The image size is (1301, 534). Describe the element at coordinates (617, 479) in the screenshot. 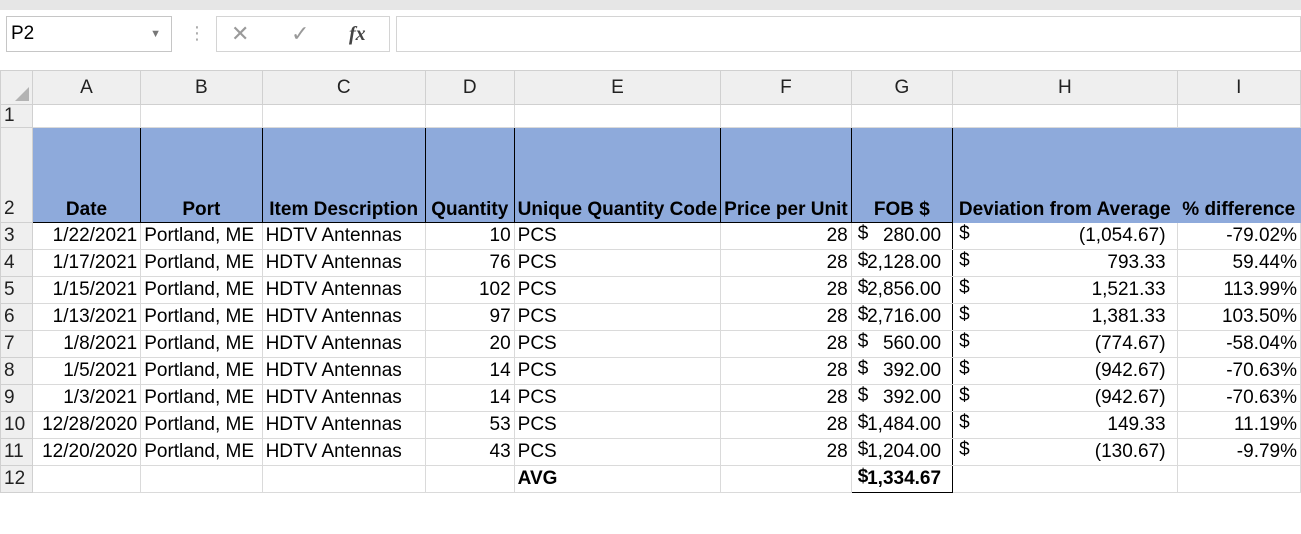

I see `avg-label-cell: AVG` at that location.